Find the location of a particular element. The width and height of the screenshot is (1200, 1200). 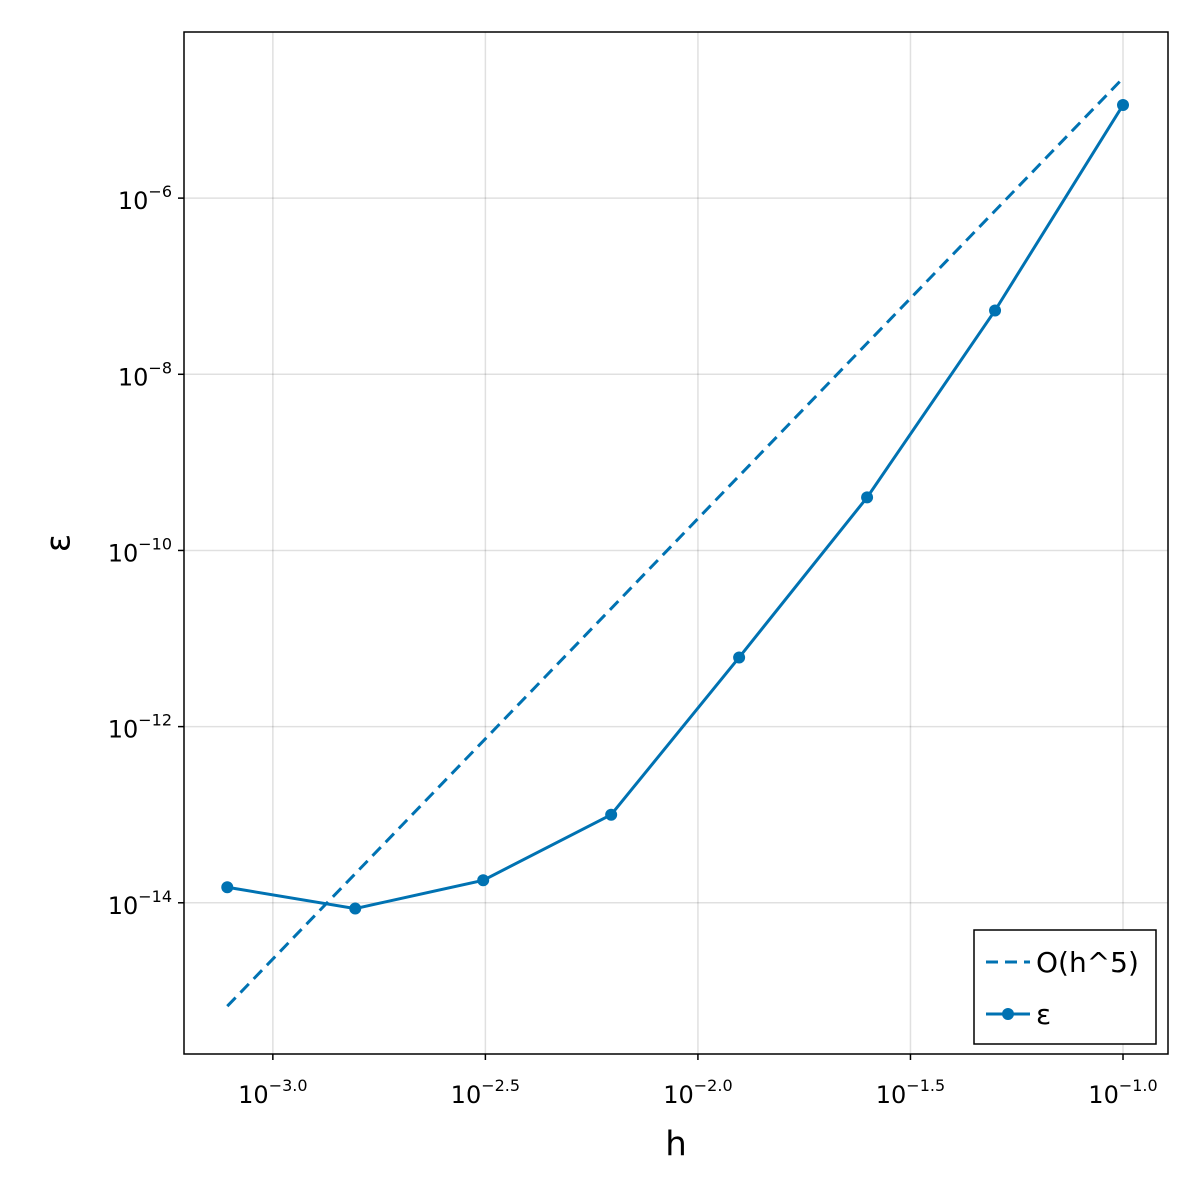

y-tick-label: 10⁻⁸ is located at coordinates (145, 375).